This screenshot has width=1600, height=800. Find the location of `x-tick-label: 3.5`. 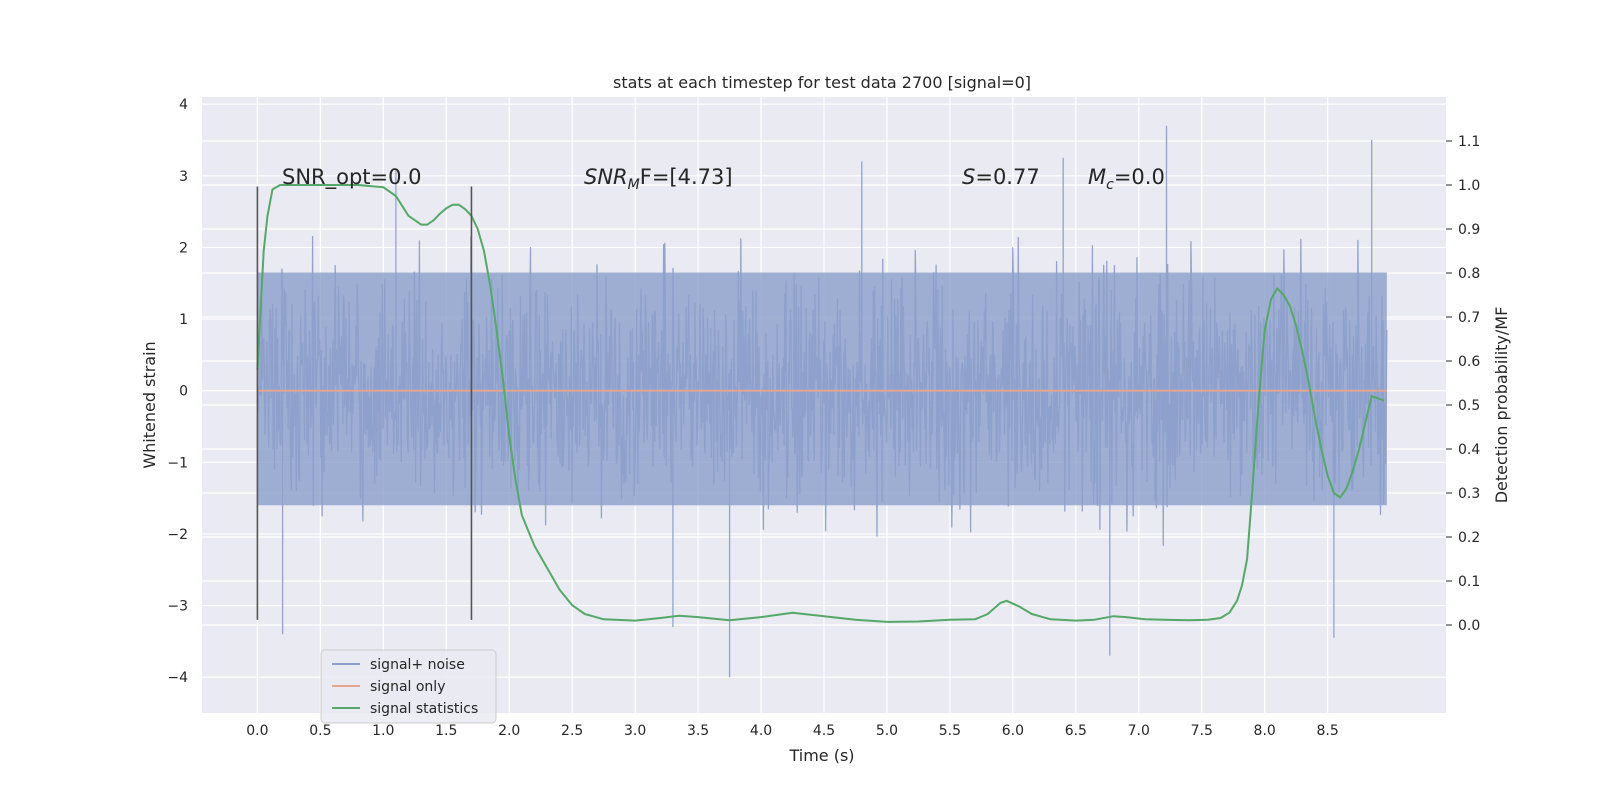

x-tick-label: 3.5 is located at coordinates (698, 731).